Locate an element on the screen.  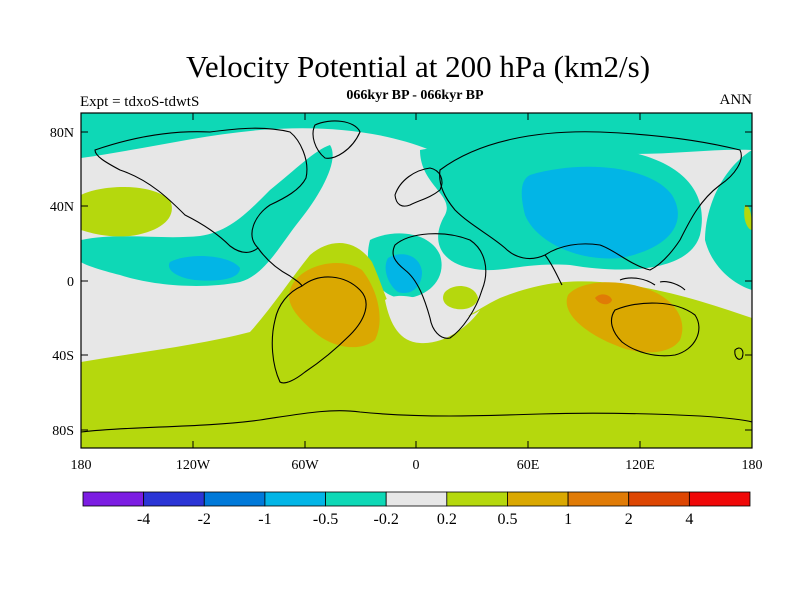
colorbar-label: -1 is located at coordinates (264, 519).